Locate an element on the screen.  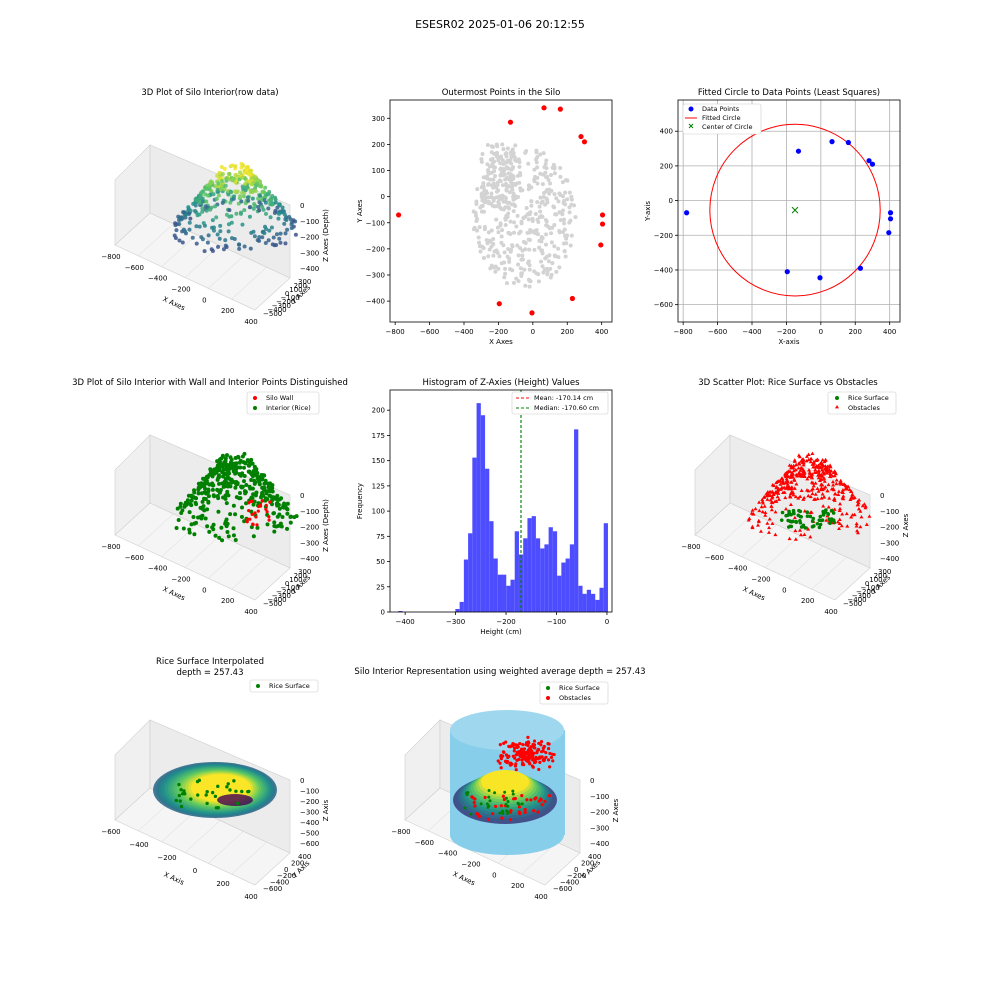
y-tick-label: 300 is located at coordinates (884, 572).